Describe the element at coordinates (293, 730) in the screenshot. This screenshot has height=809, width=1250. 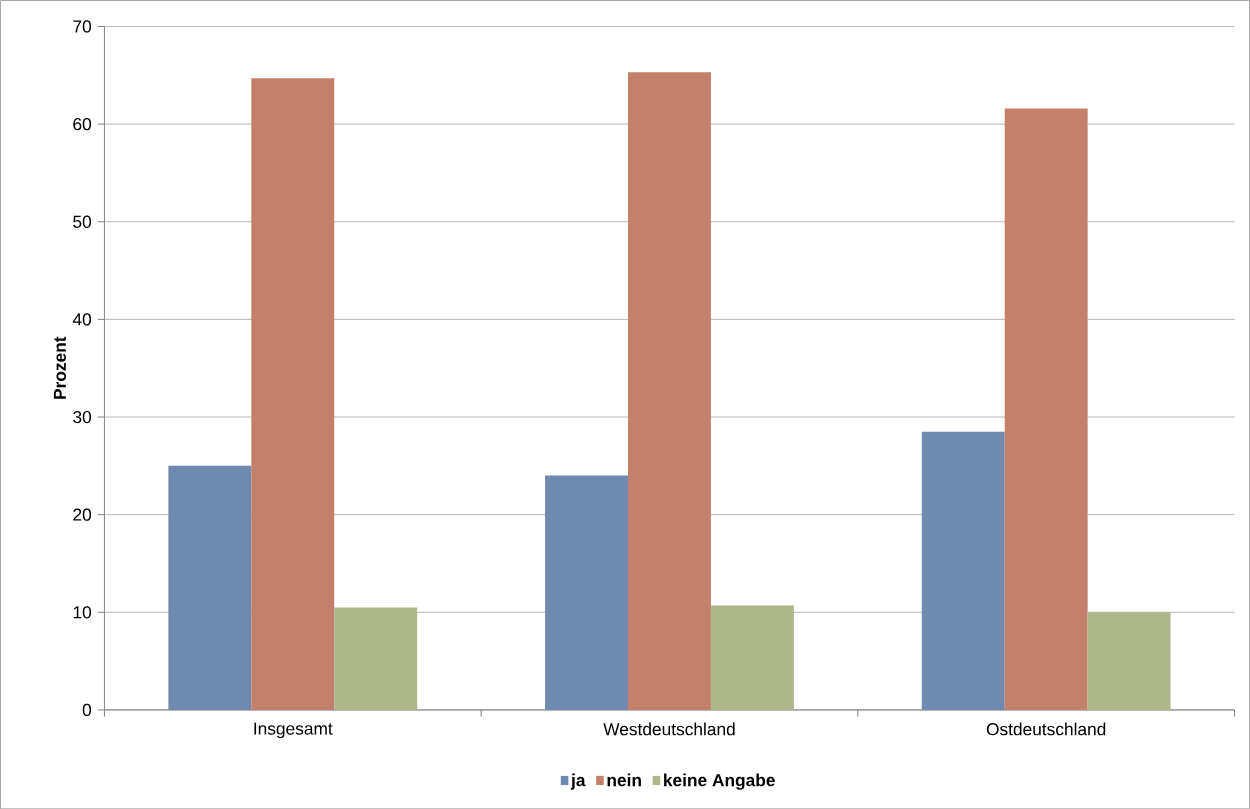
I see `x-tick-label: Insgesamt` at that location.